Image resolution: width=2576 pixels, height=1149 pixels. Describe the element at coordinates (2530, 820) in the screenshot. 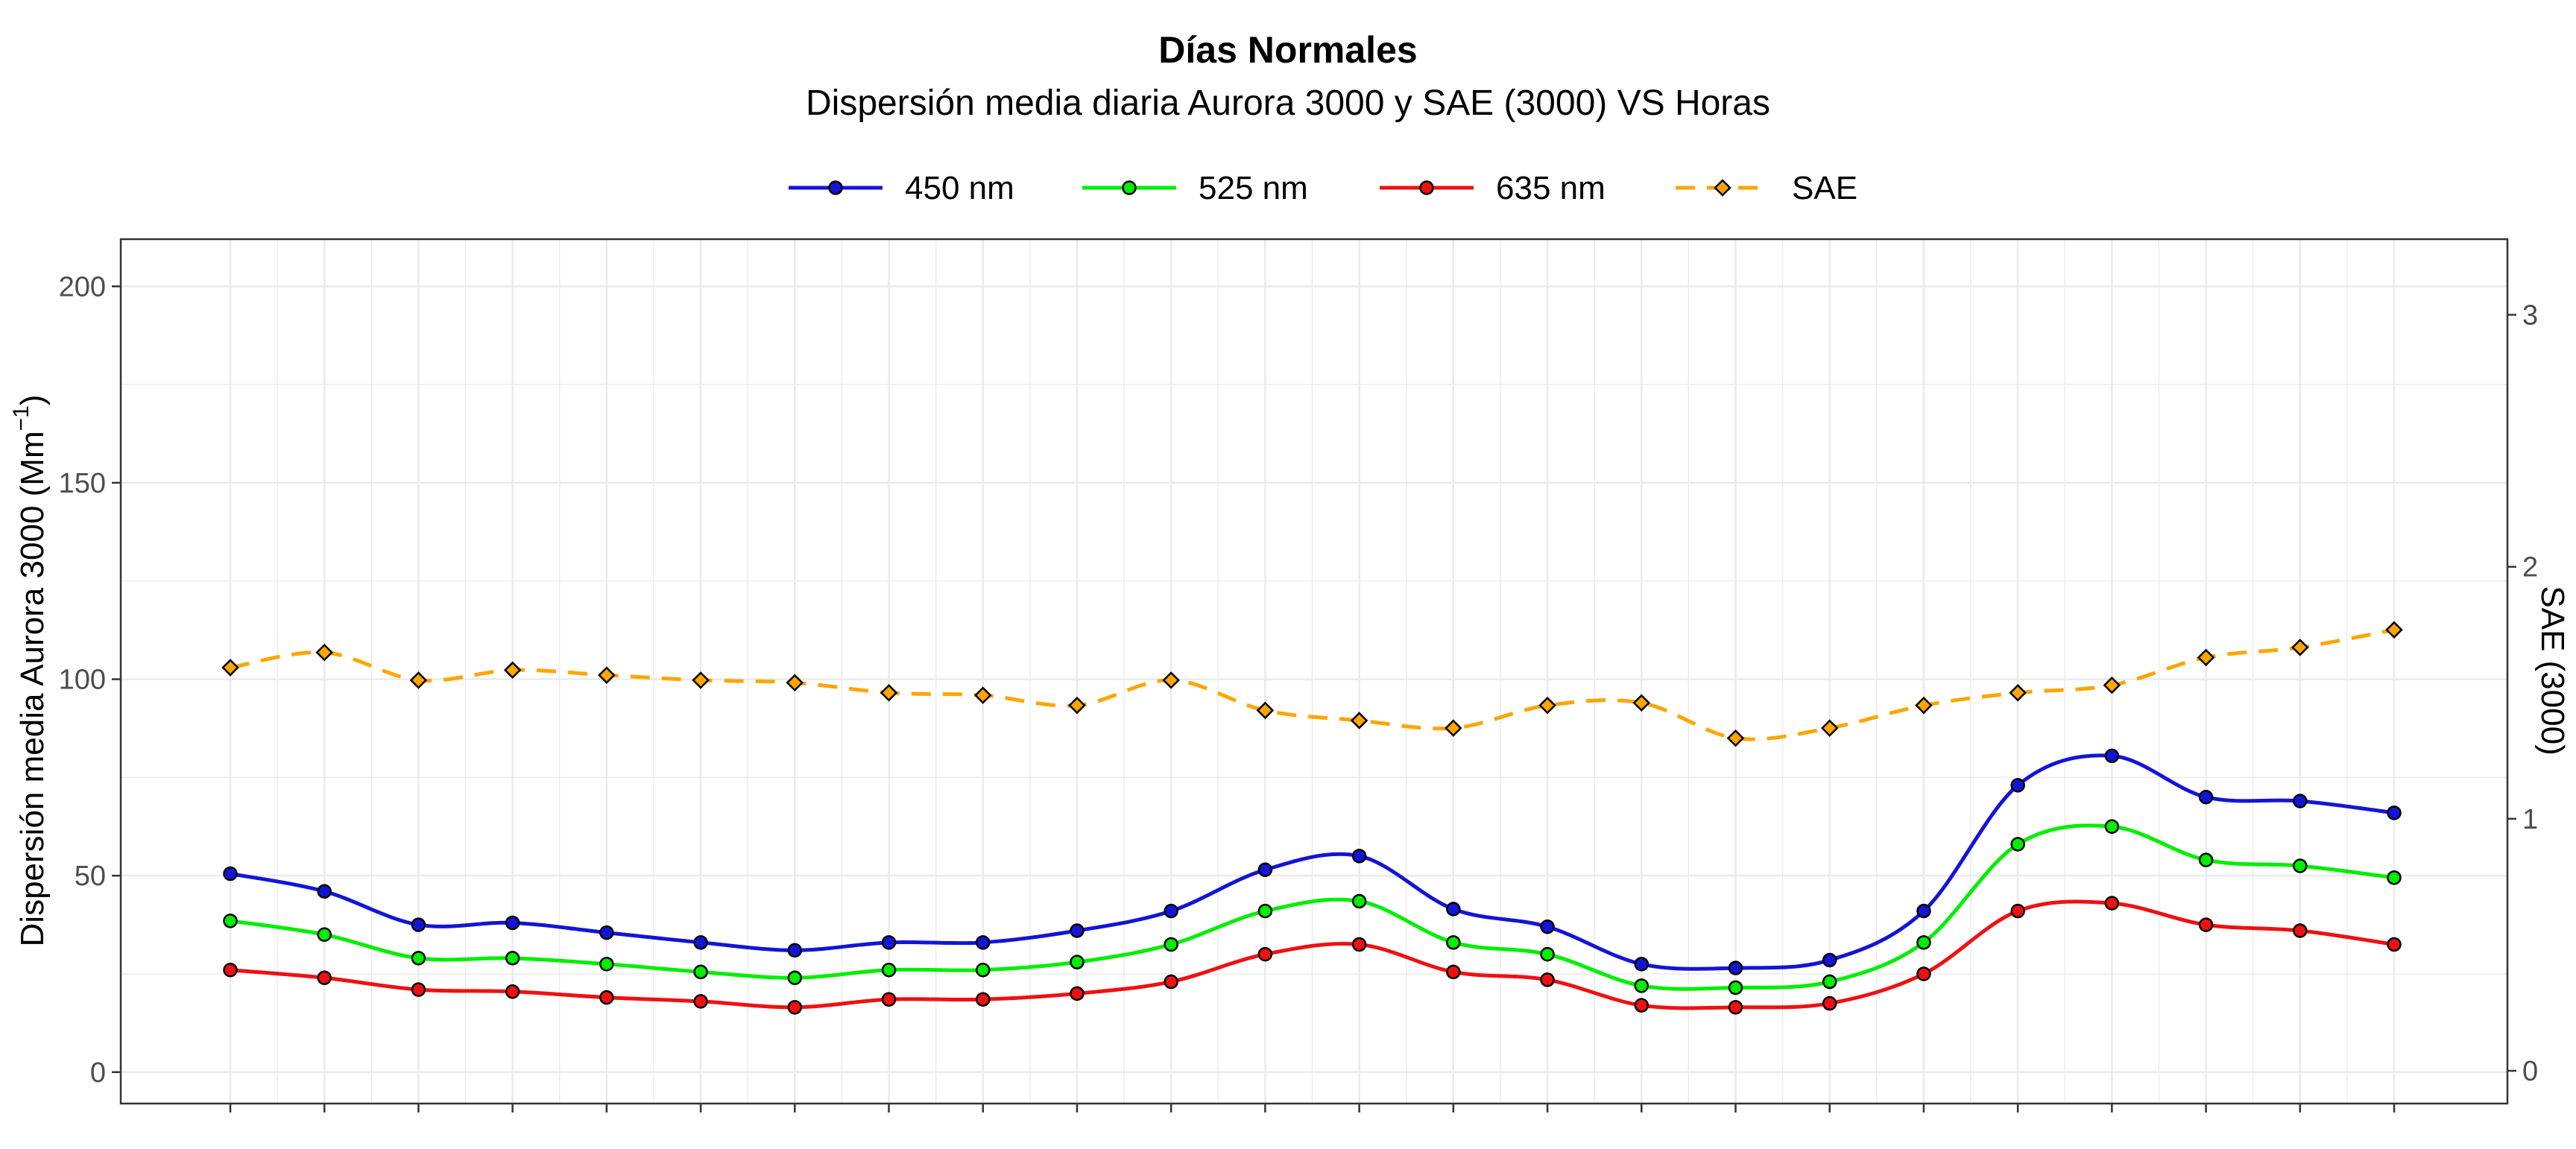

I see `y2-tick-label: 1` at that location.